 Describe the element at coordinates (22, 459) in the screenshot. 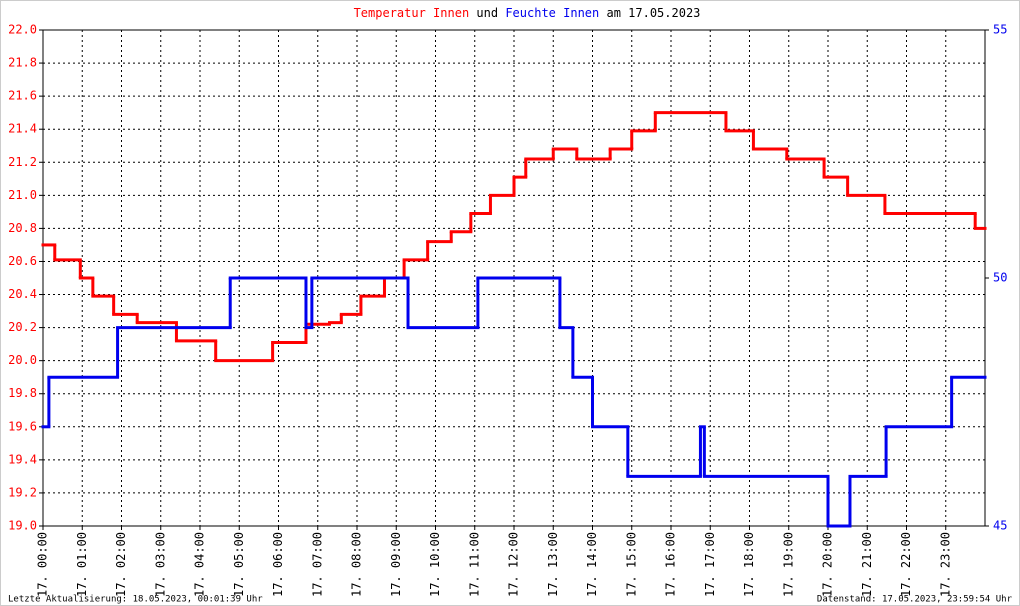

I see `y-tick-label: 19.4` at that location.